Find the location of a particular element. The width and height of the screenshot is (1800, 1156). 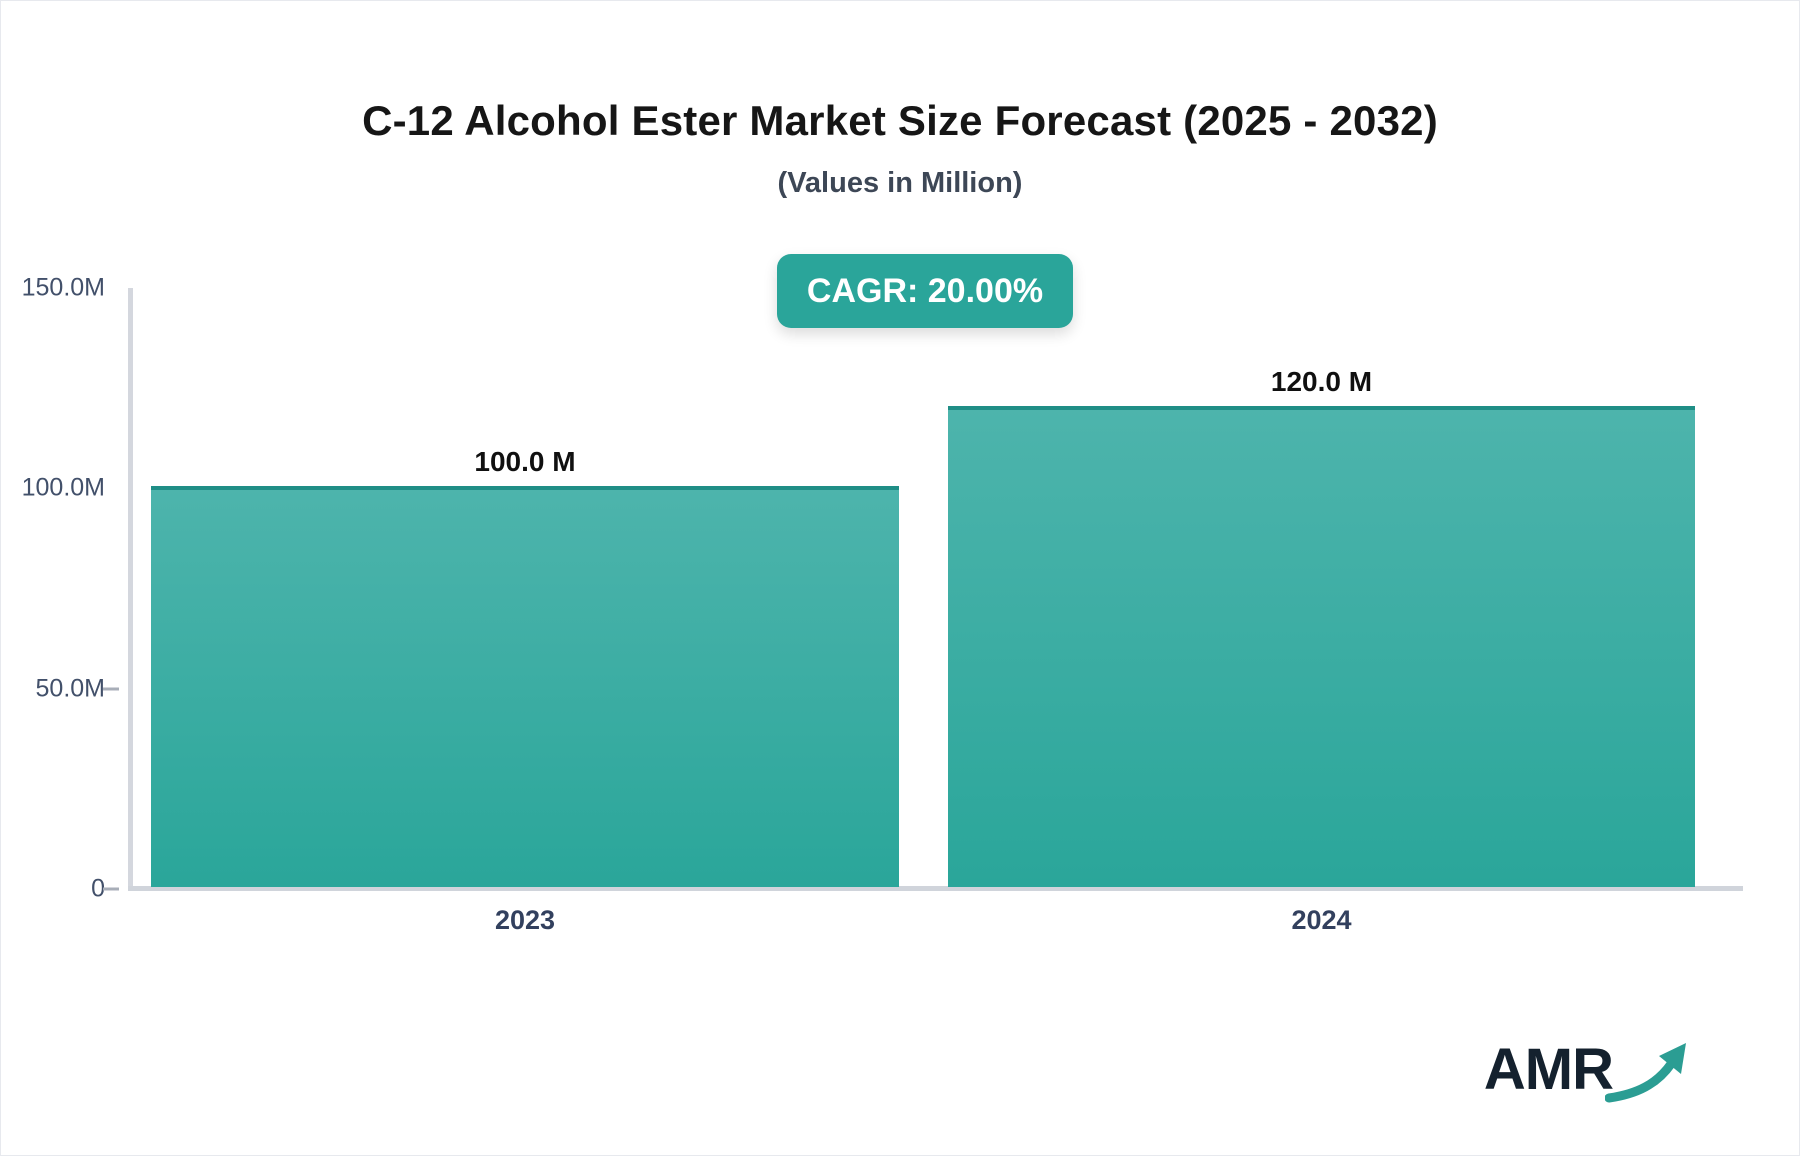

bar-value-label: 120.0 M is located at coordinates (1321, 382).